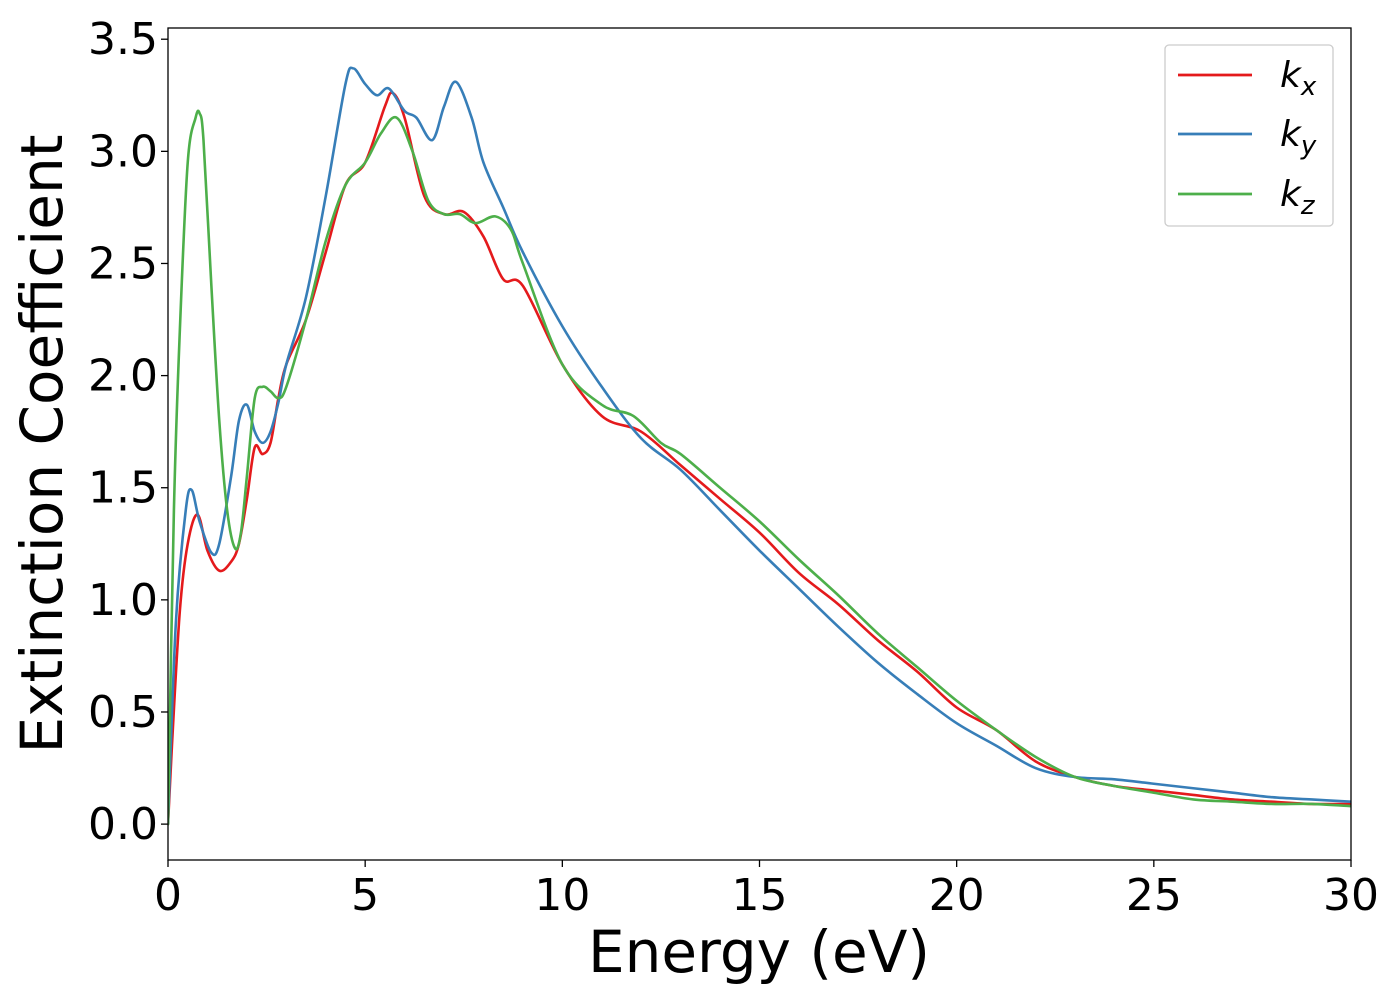 The width and height of the screenshot is (1400, 1000). I want to click on legend-label-kz: kz, so click(1298, 197).